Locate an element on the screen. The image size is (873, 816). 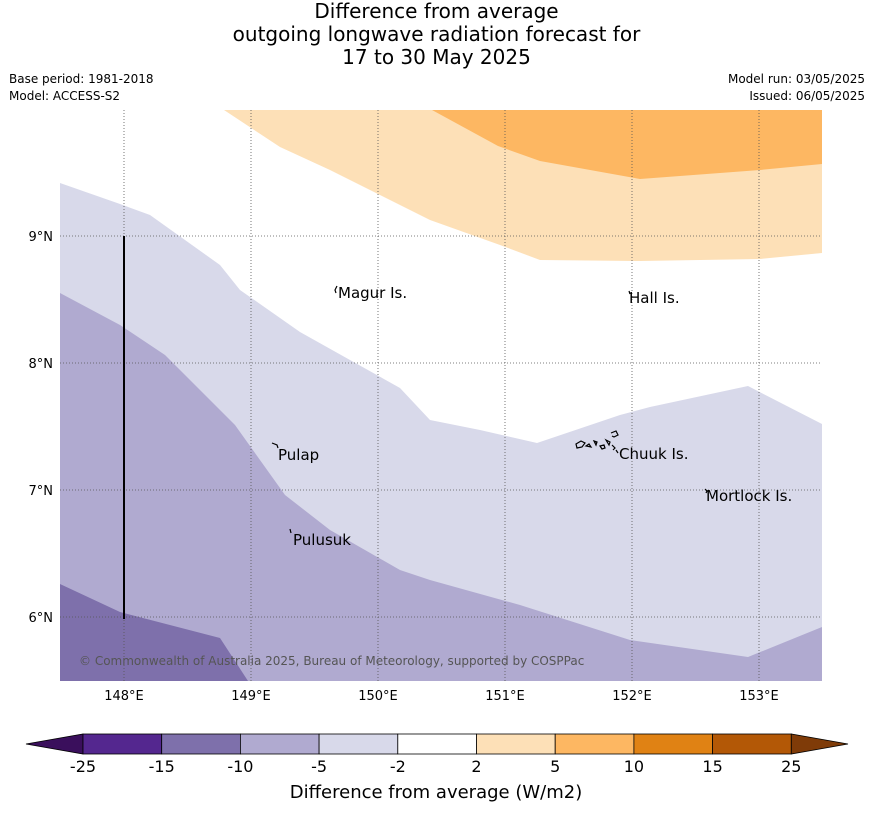
lon-label-150: 150°E is located at coordinates (378, 696).